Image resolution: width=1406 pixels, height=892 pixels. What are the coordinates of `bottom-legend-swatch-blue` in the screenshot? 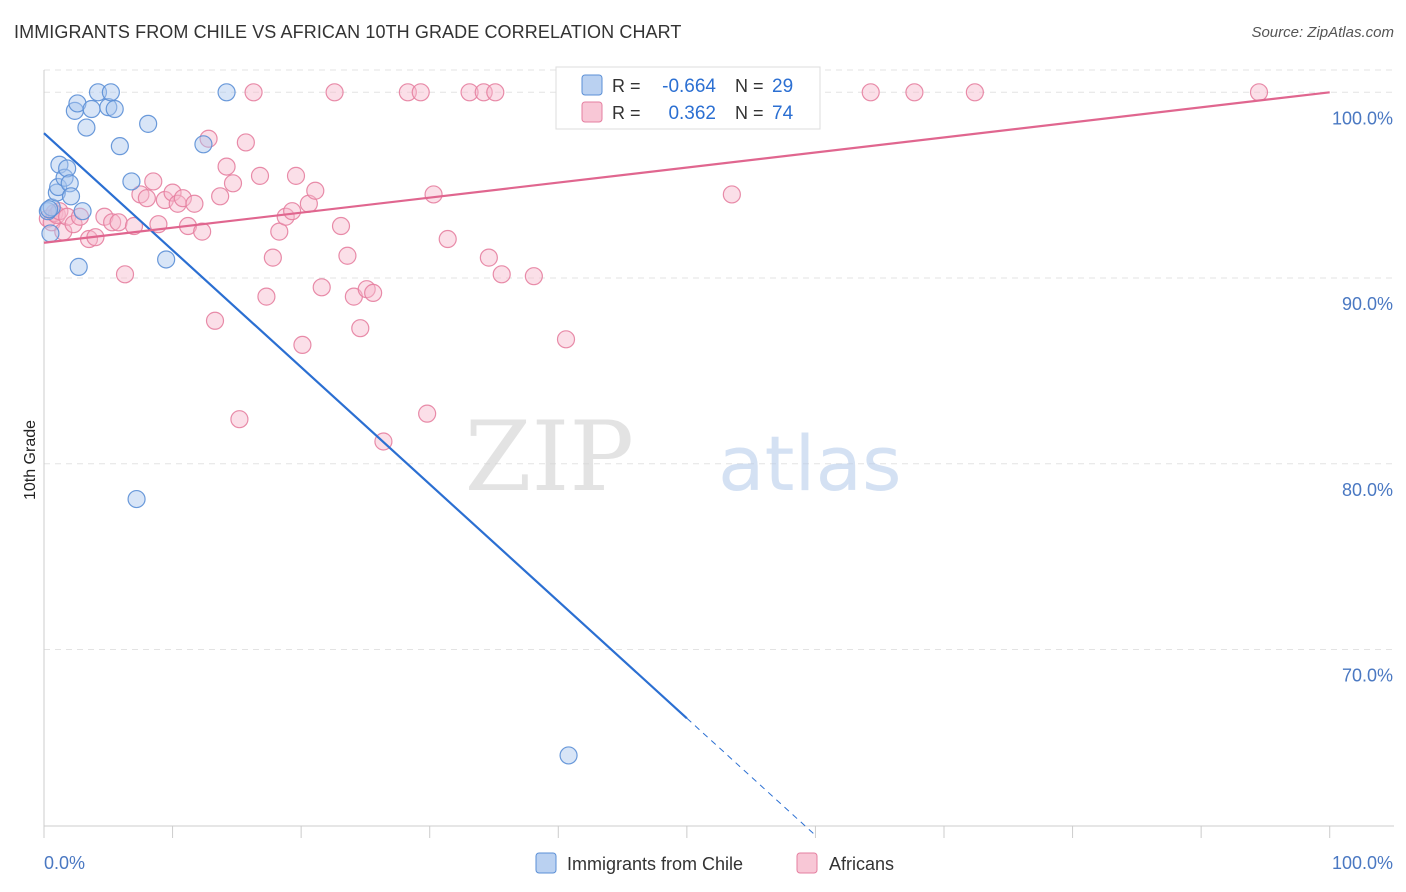 It's located at (546, 863).